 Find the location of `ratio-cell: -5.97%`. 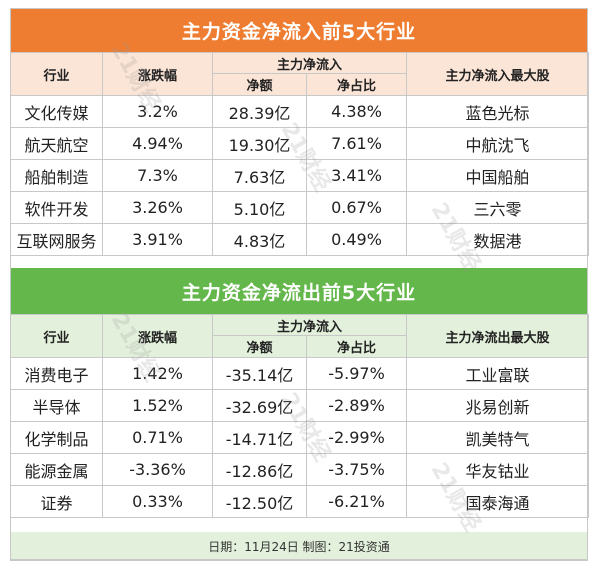

ratio-cell: -5.97% is located at coordinates (356, 373).